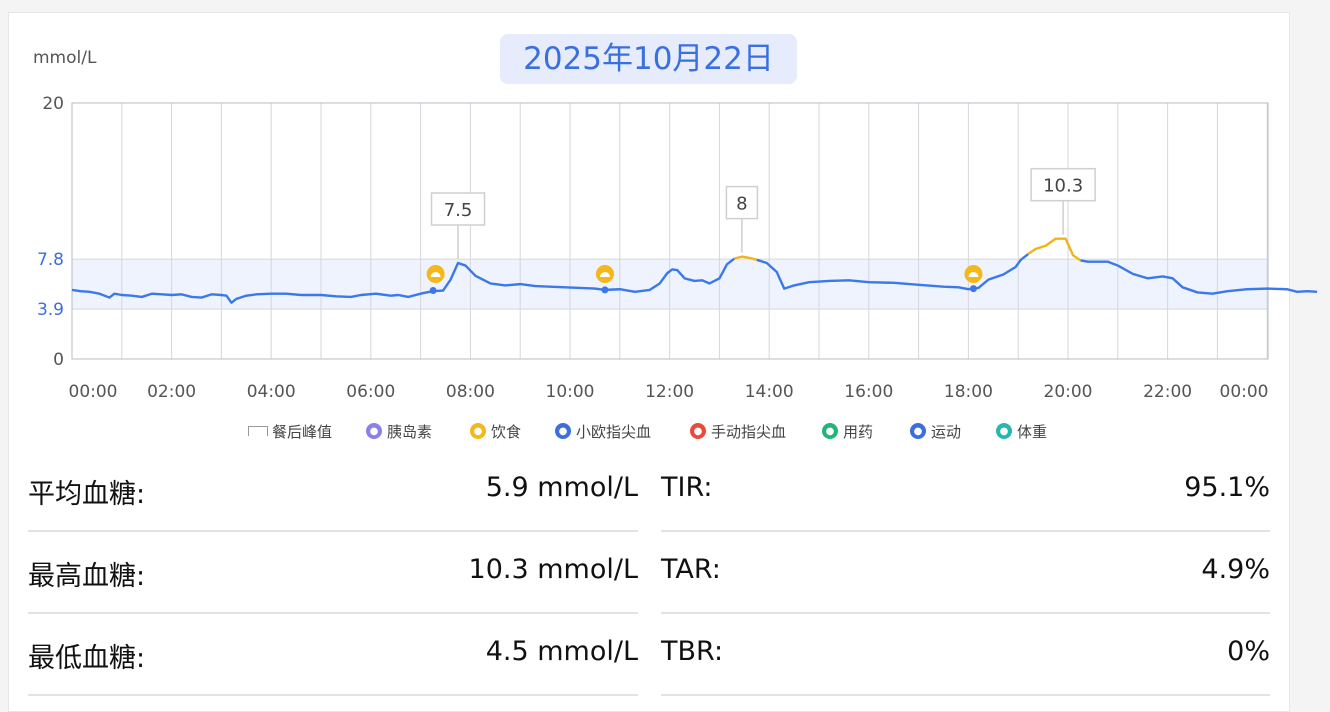  Describe the element at coordinates (965, 491) in the screenshot. I see `stat-tir: TIR: 95.1%` at that location.